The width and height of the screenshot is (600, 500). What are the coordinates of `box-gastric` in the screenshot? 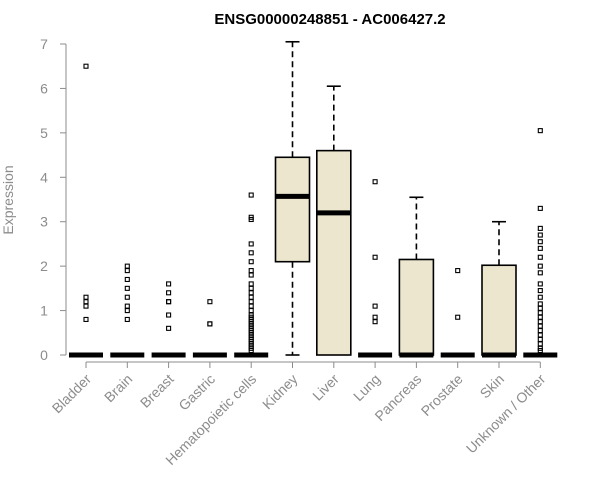 It's located at (209, 328).